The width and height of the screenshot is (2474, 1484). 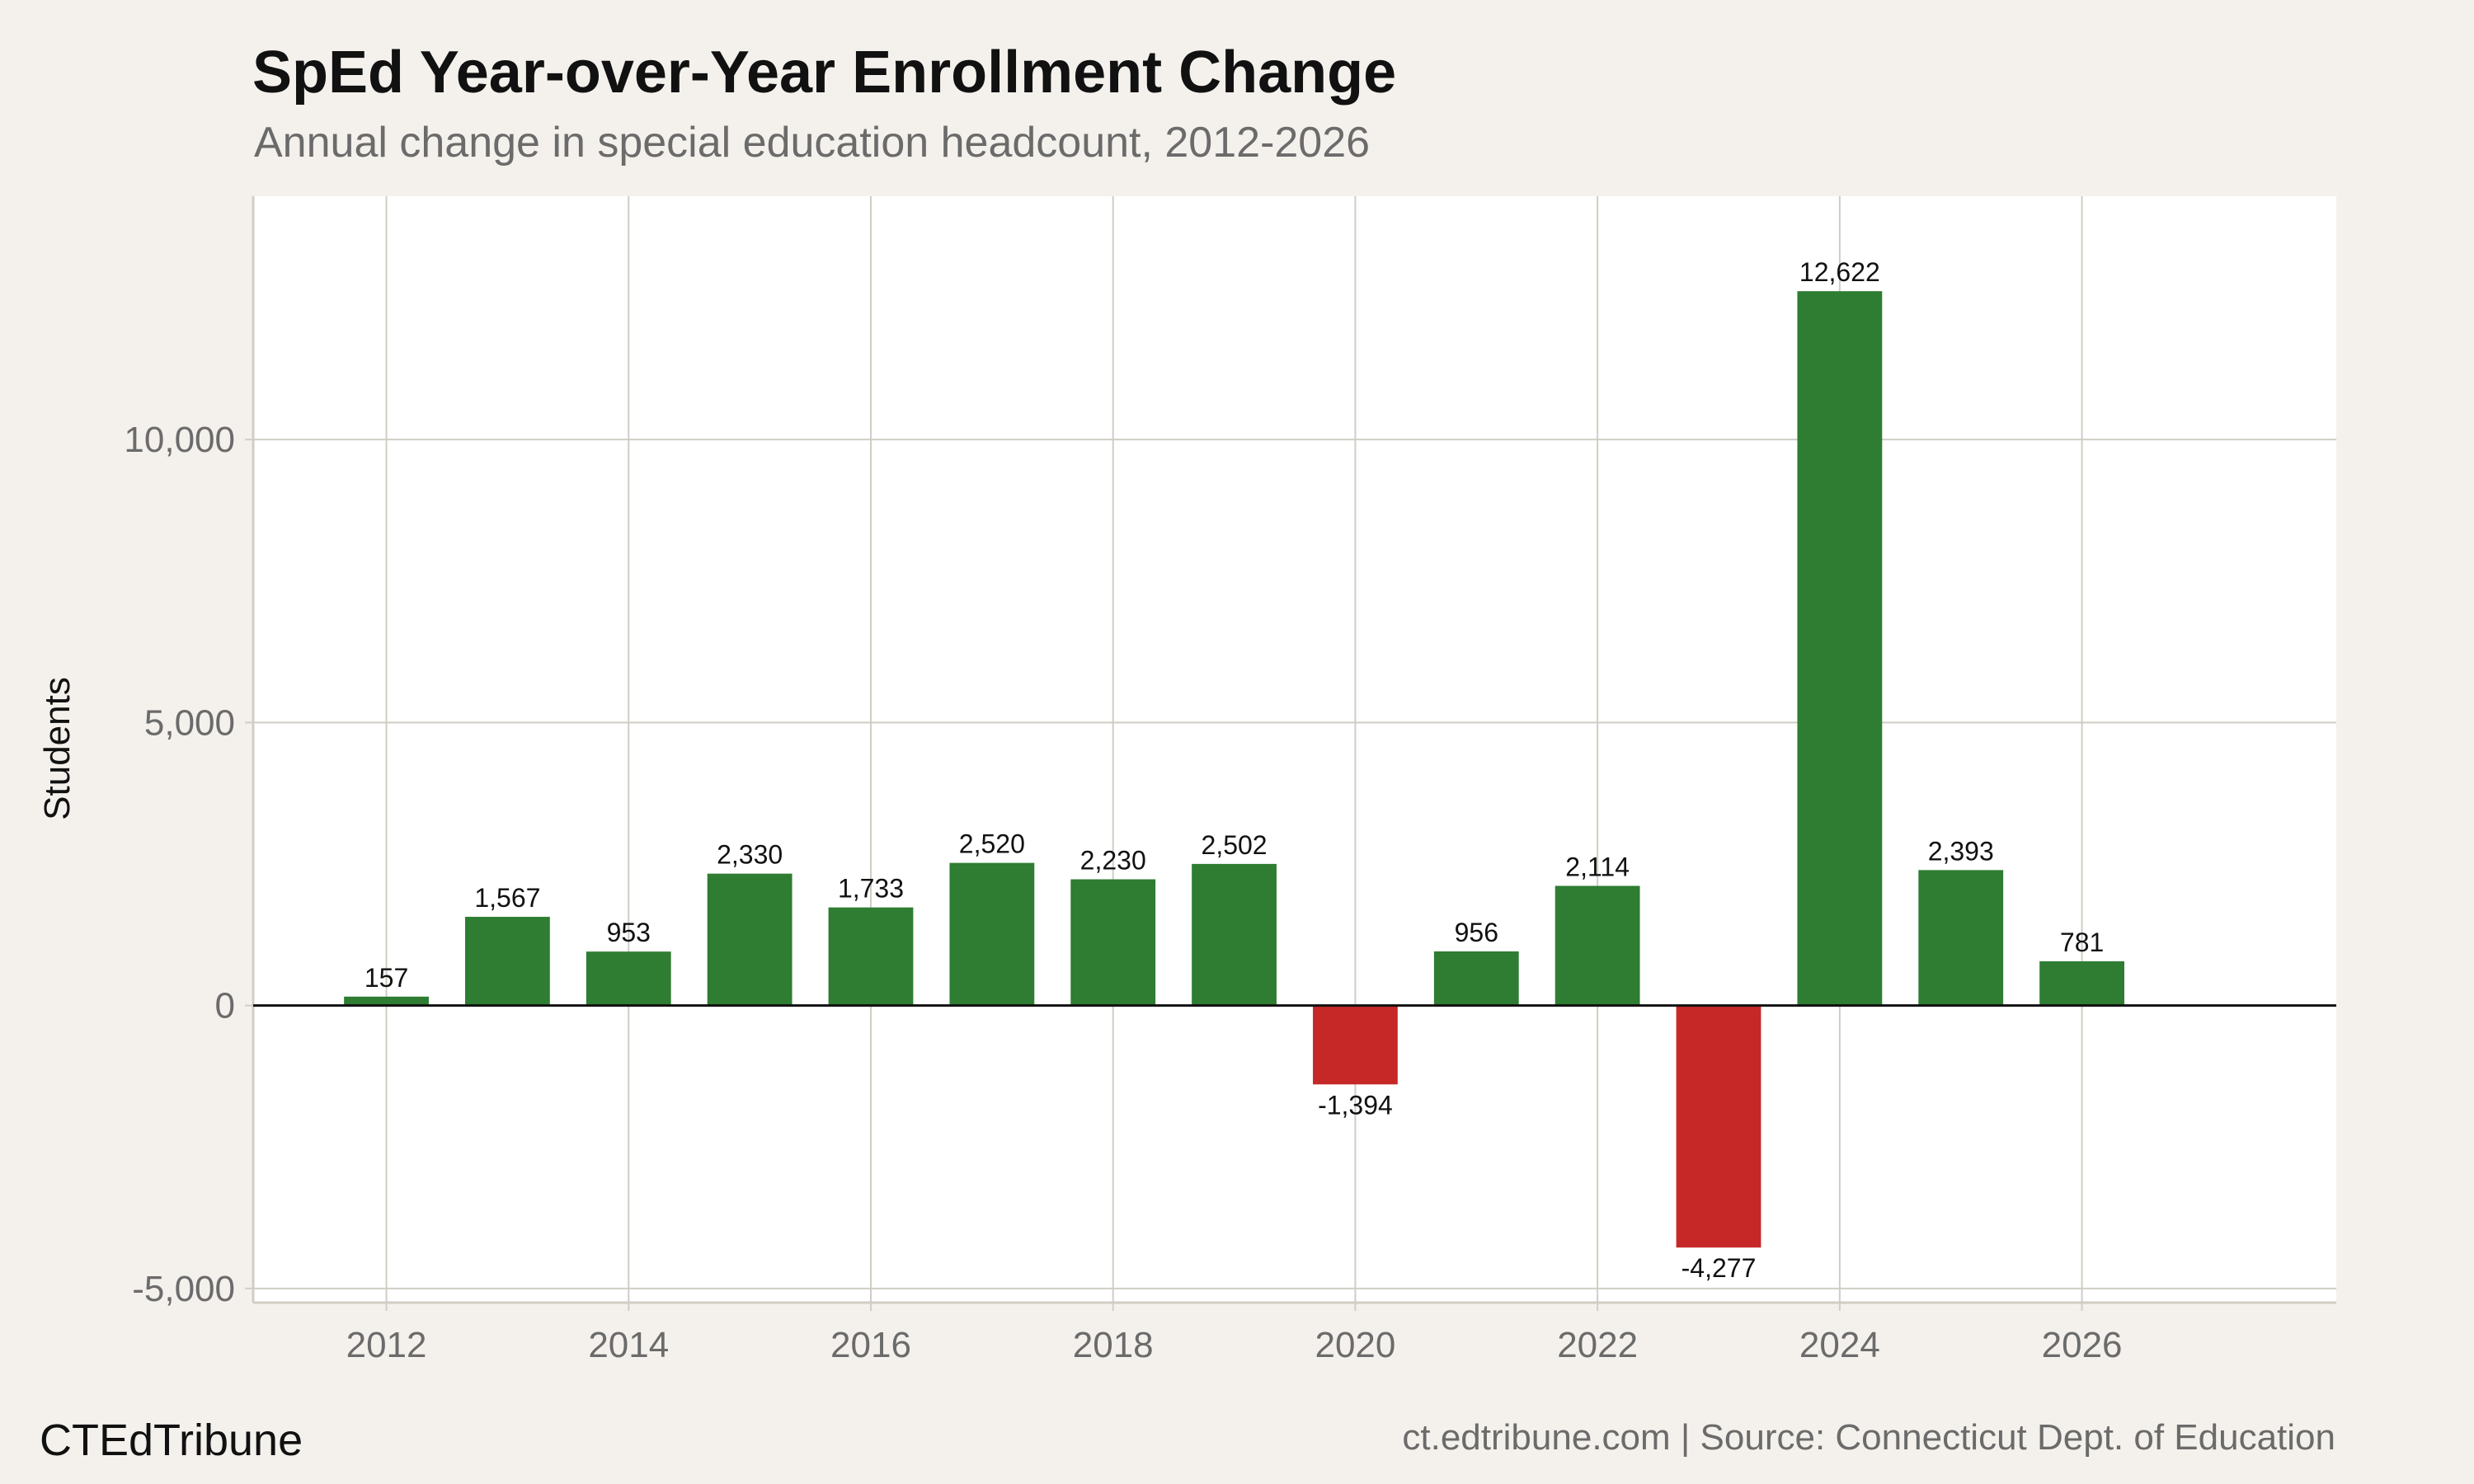 What do you see at coordinates (507, 898) in the screenshot?
I see `data-label-2013: 1,567` at bounding box center [507, 898].